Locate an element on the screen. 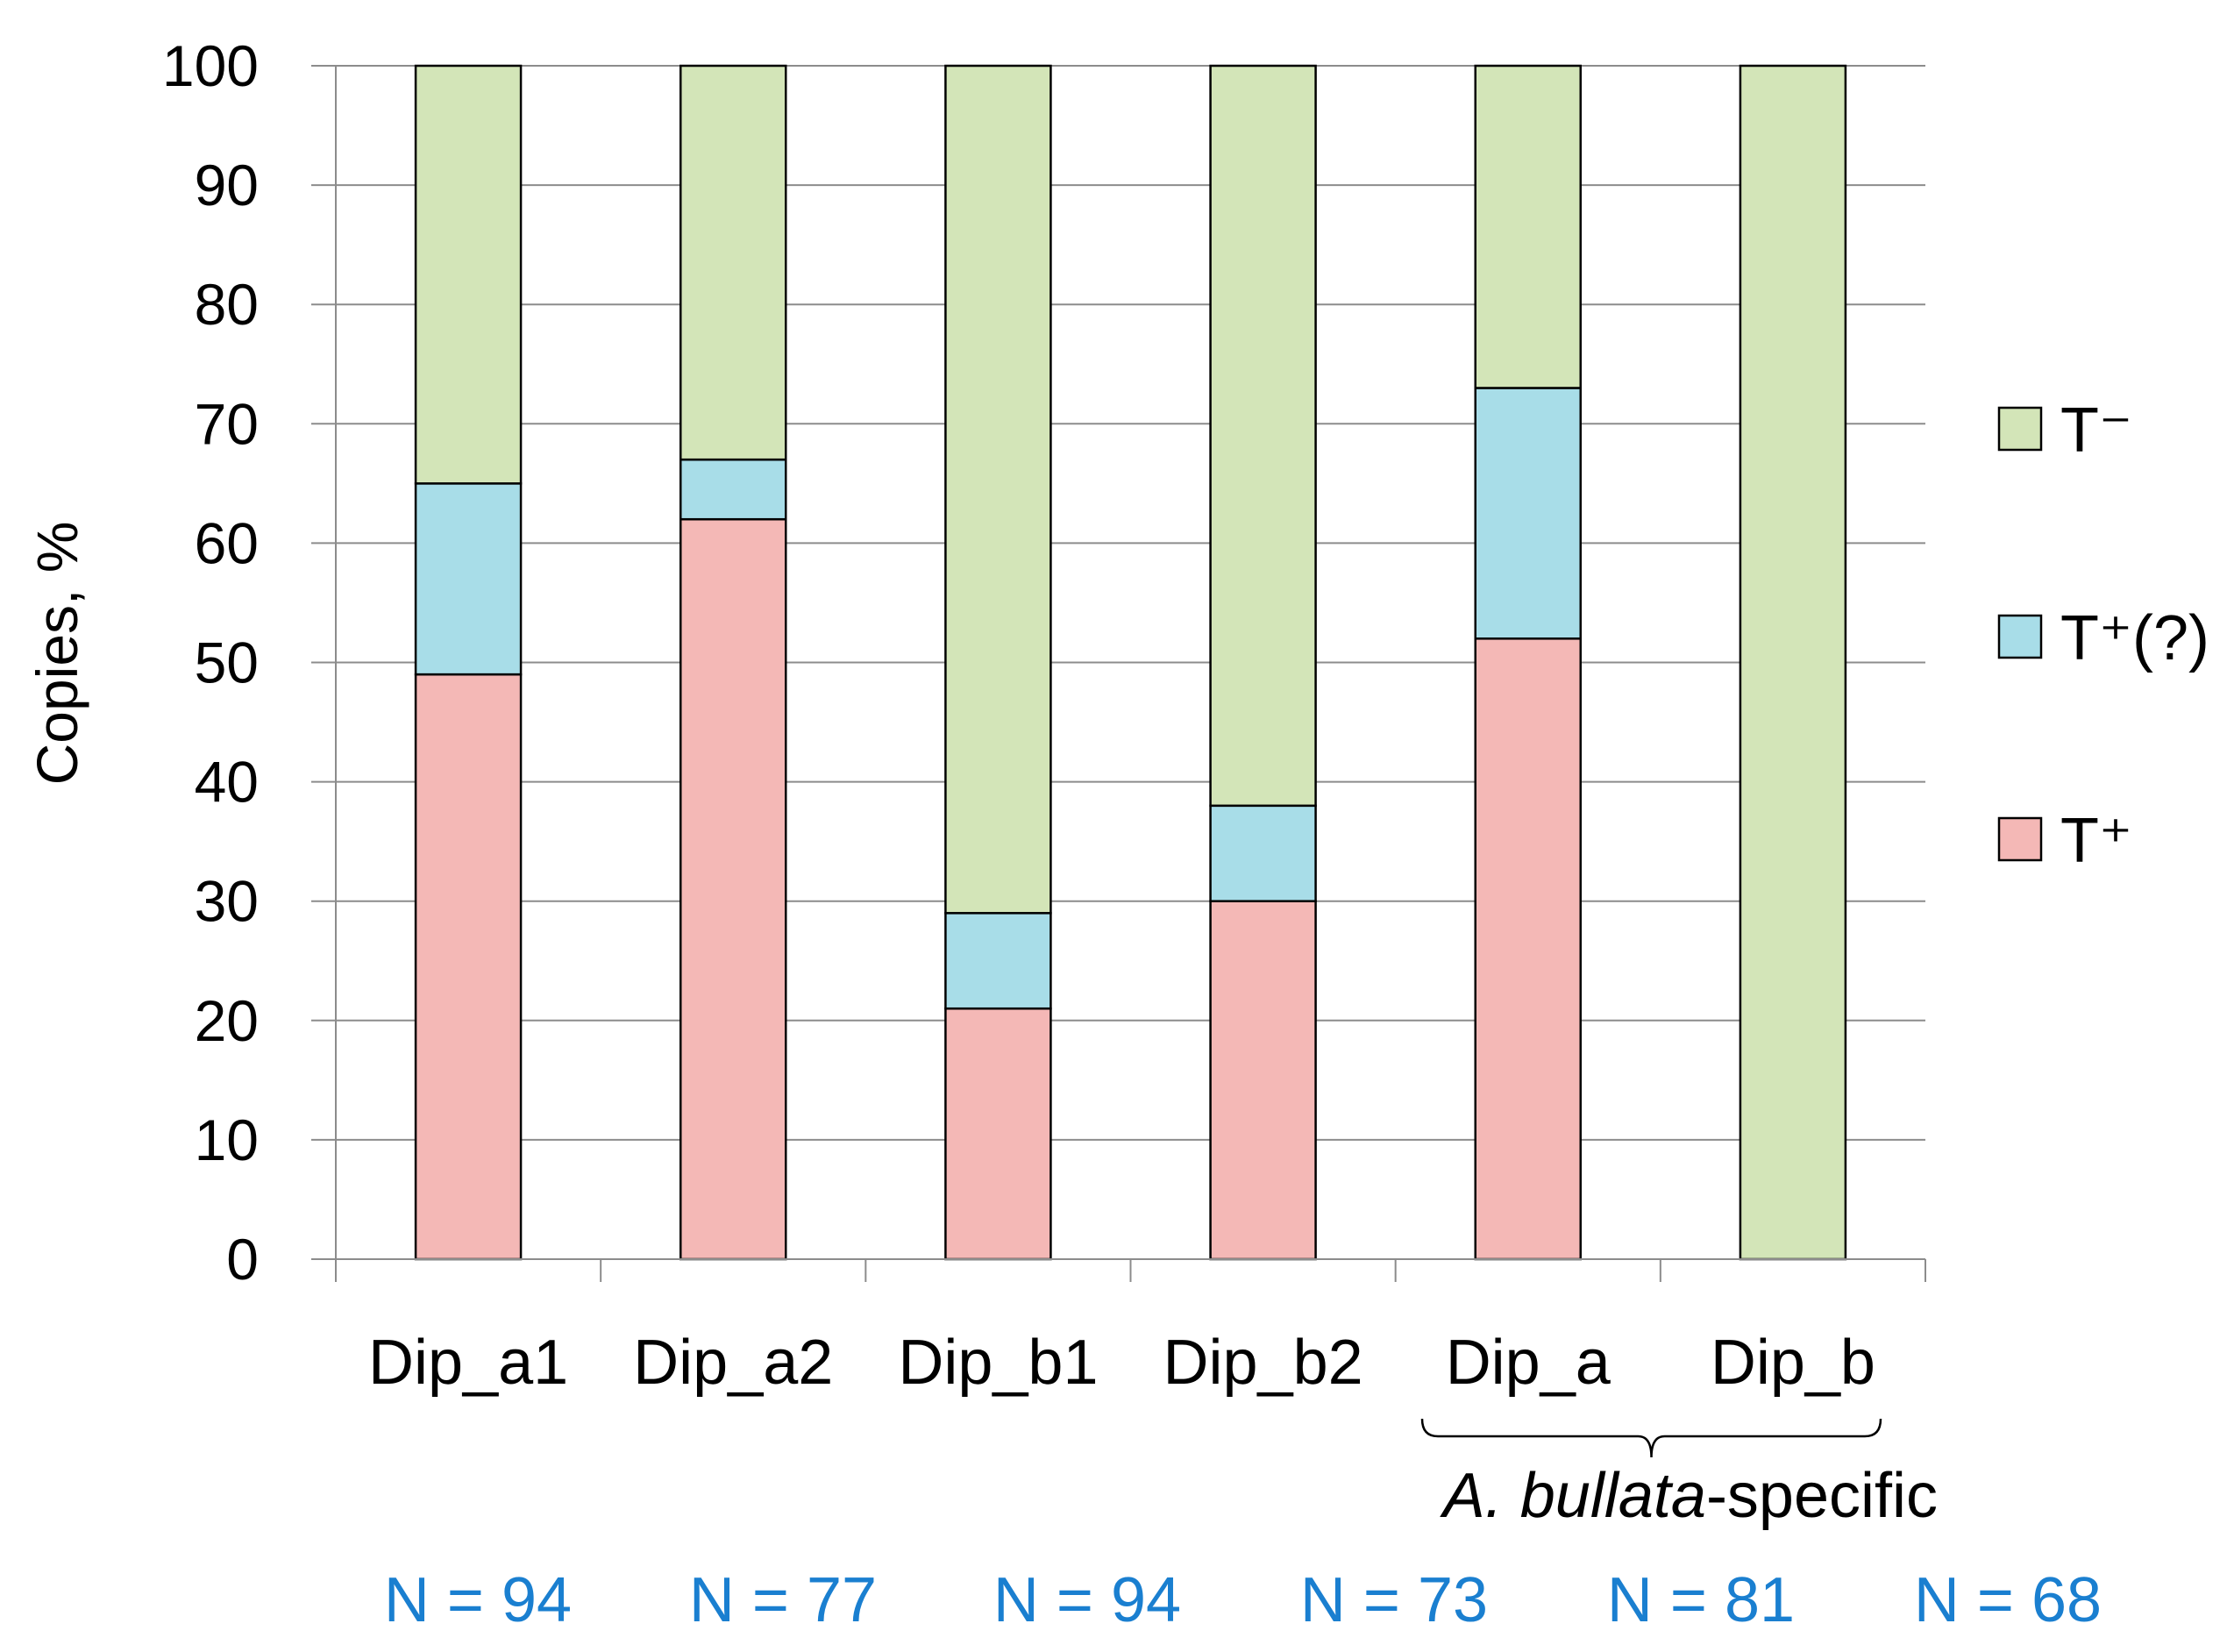  y-tick-label: 80 is located at coordinates (227, 304).